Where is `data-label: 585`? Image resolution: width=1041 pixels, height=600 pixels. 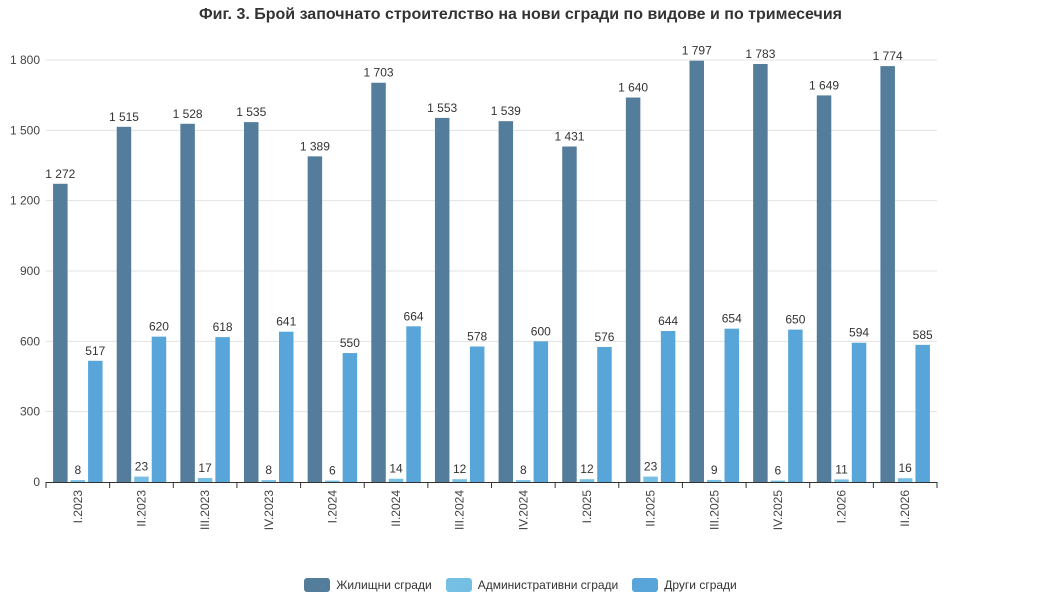
data-label: 585 is located at coordinates (923, 335).